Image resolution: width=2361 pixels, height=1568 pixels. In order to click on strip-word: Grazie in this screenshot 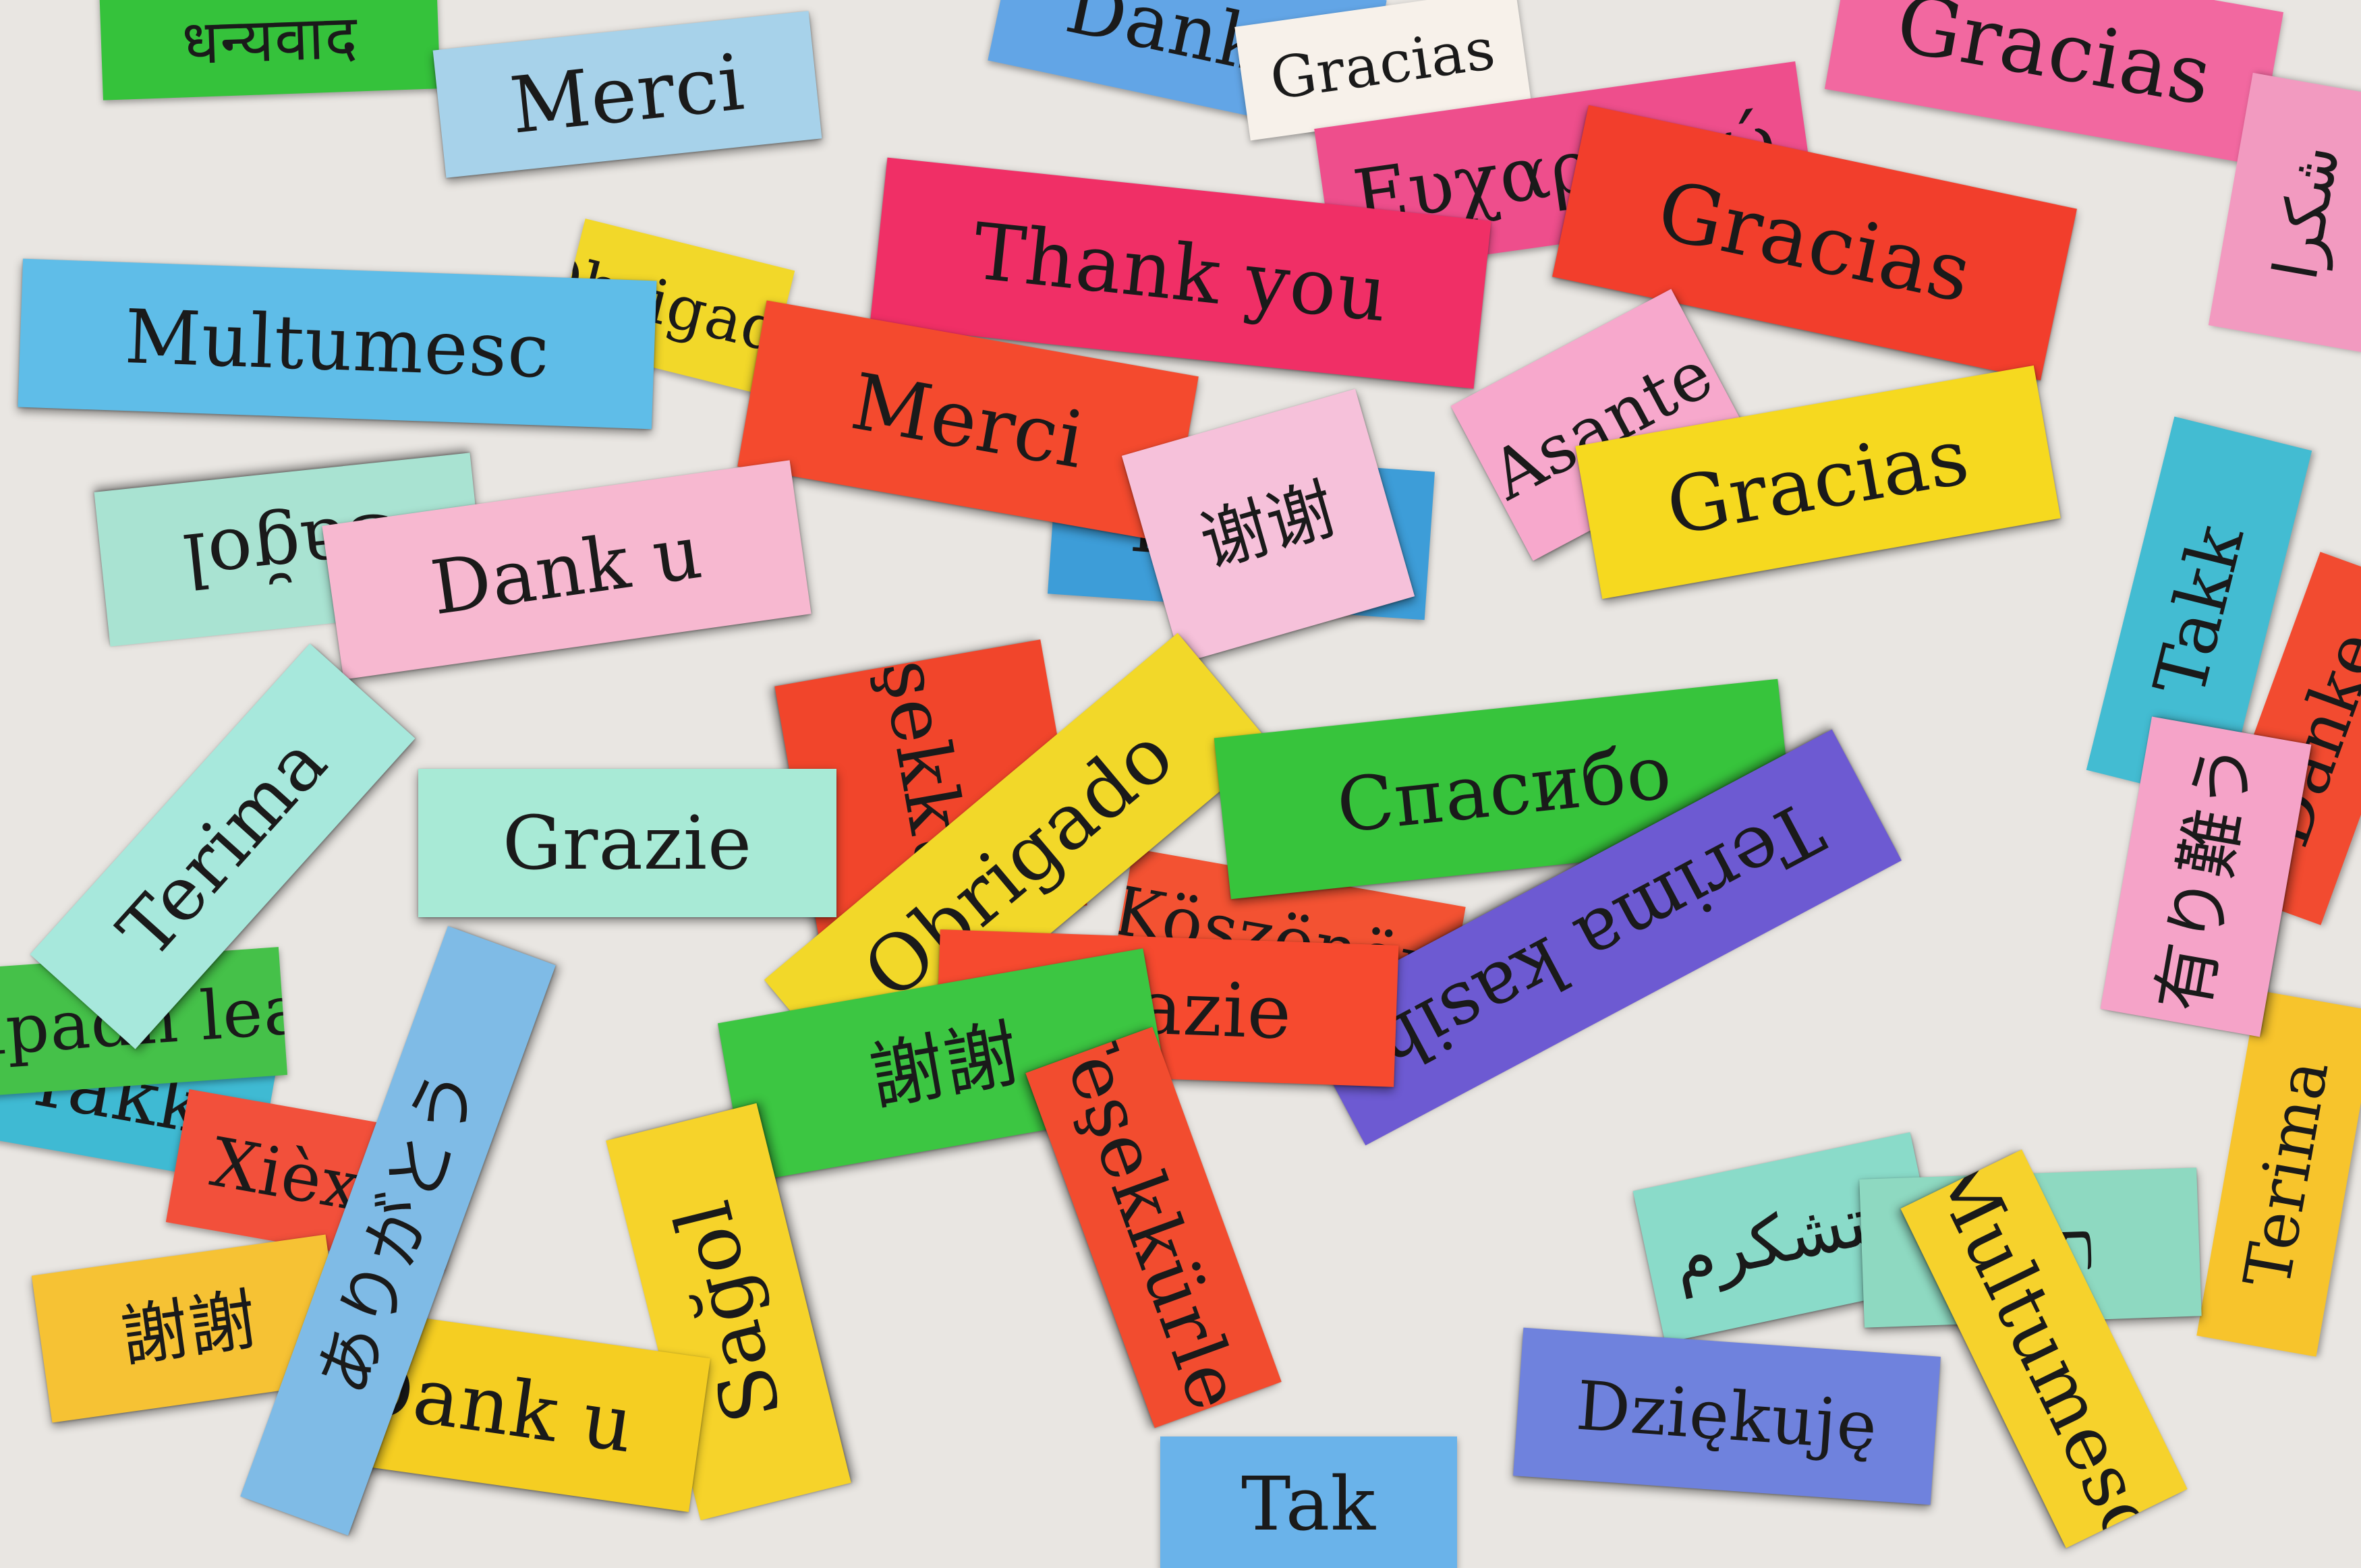, I will do `click(627, 843)`.